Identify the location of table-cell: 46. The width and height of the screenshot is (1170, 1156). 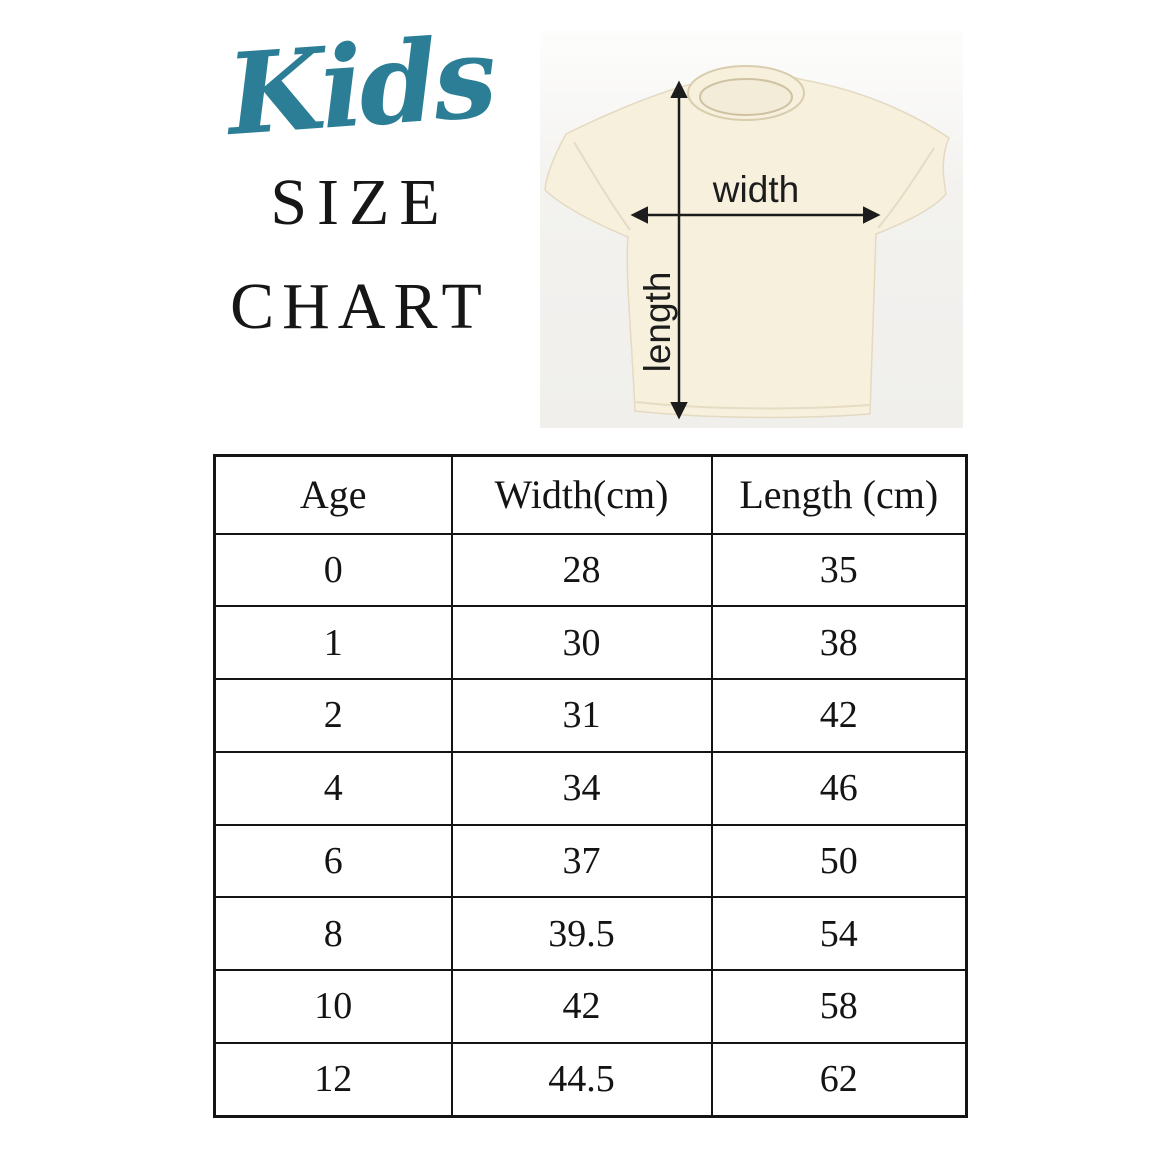
(839, 788).